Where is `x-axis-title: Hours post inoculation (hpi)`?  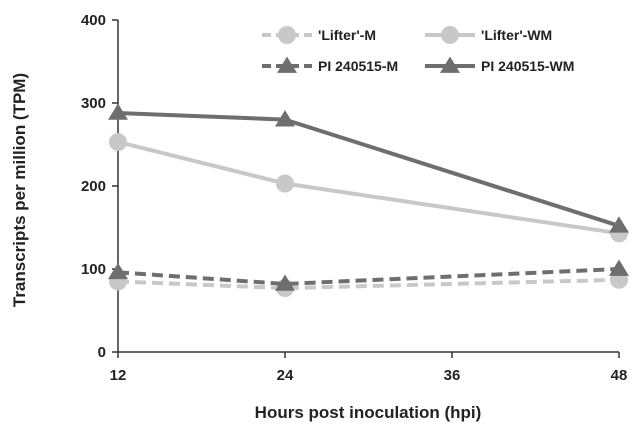
x-axis-title: Hours post inoculation (hpi) is located at coordinates (368, 412).